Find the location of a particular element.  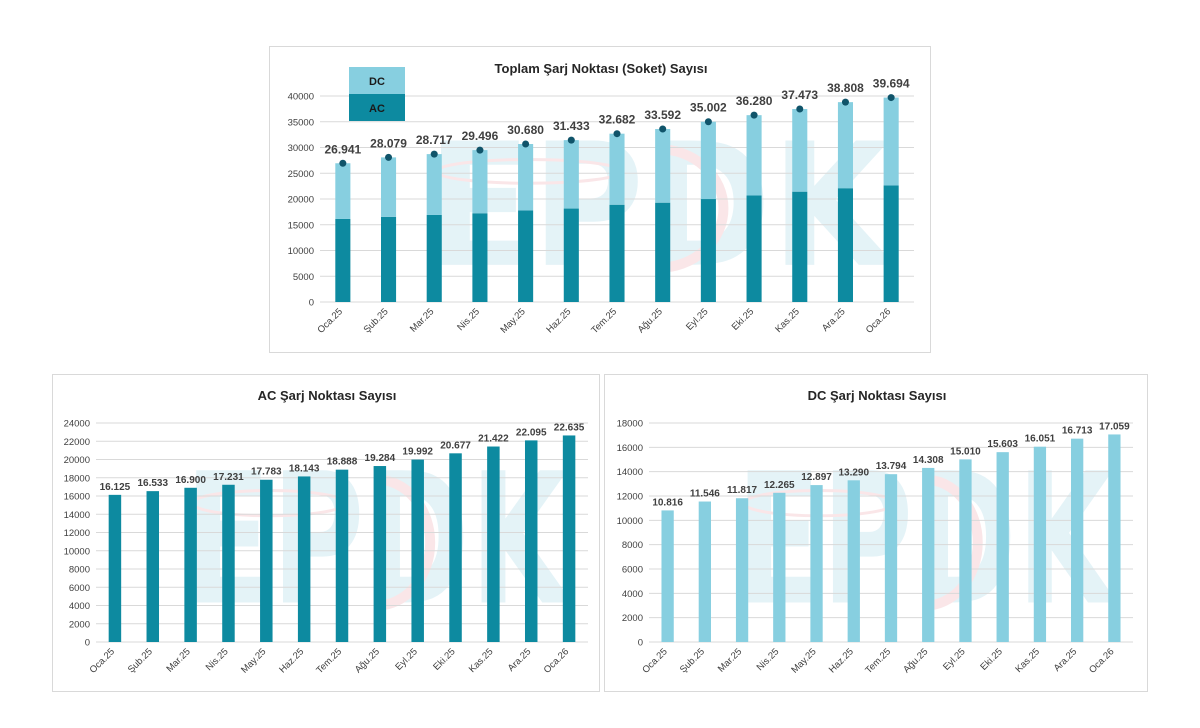

x-tick-label: Ağu.25 is located at coordinates (650, 320).